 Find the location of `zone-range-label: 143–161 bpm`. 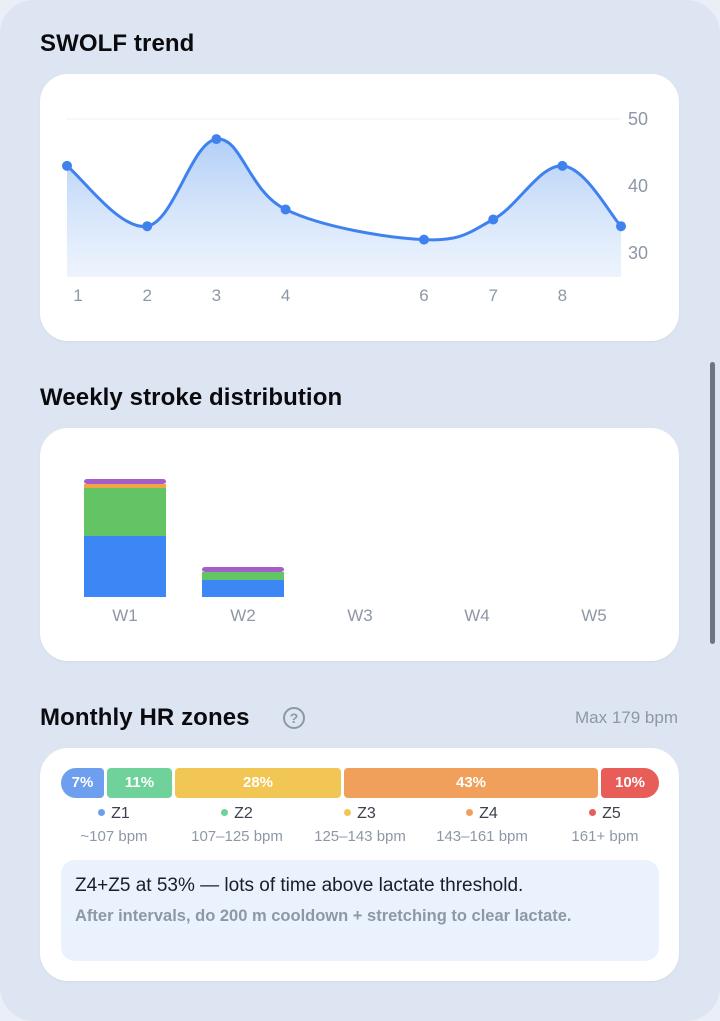

zone-range-label: 143–161 bpm is located at coordinates (482, 836).